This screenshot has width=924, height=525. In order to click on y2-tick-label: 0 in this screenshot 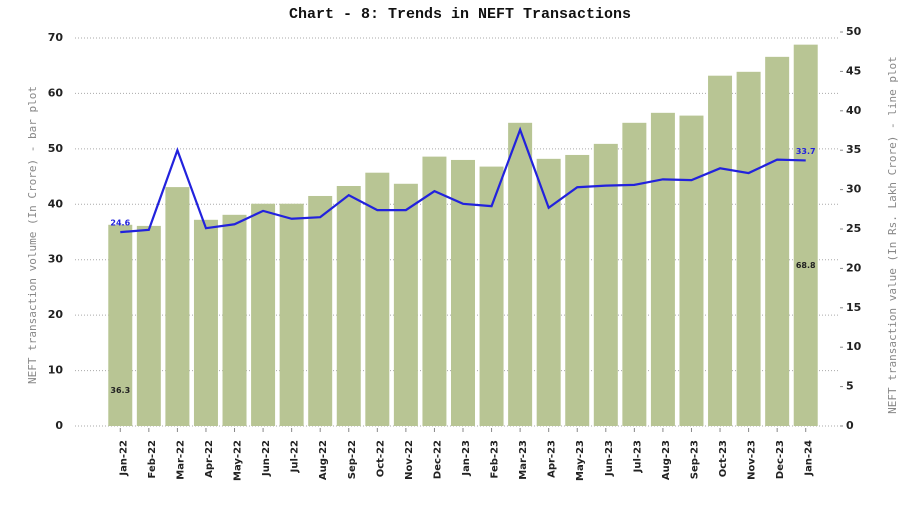, I will do `click(850, 425)`.